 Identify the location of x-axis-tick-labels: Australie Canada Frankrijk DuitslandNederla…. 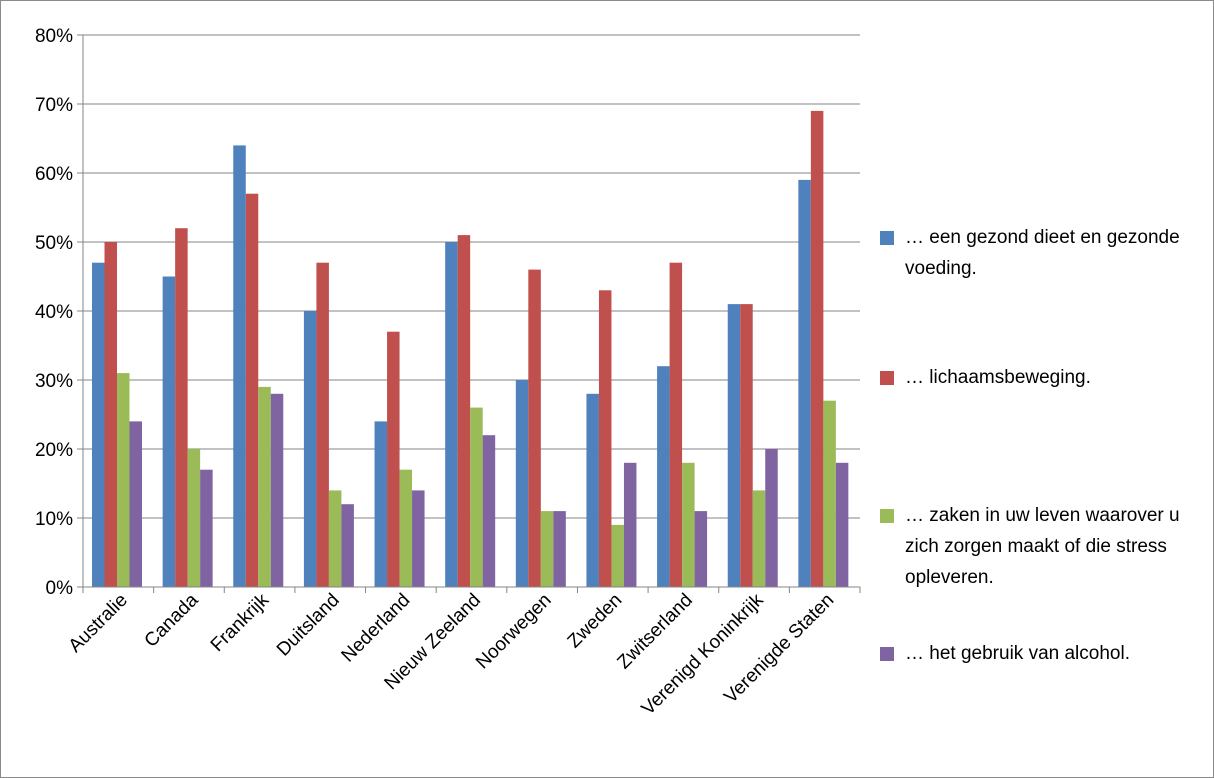
(451, 654).